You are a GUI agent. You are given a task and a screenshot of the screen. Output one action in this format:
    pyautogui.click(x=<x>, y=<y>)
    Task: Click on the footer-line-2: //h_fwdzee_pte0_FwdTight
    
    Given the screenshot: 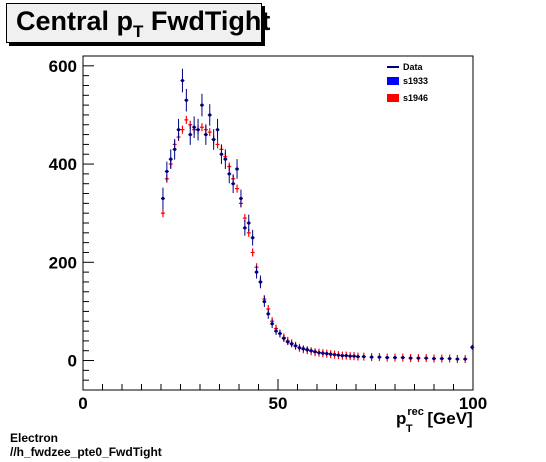 What is the action you would take?
    pyautogui.click(x=86, y=452)
    